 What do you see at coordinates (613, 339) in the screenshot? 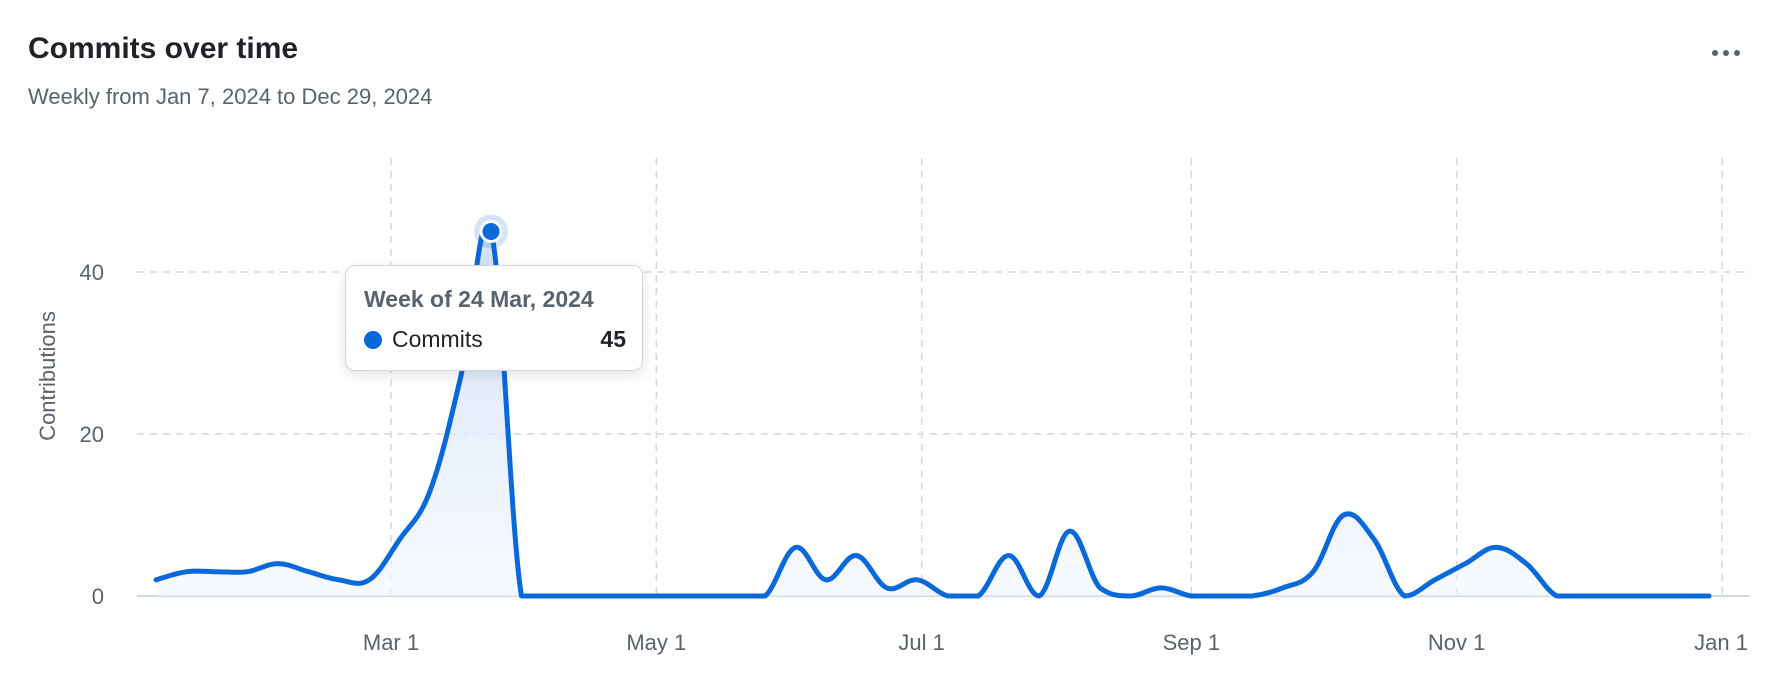
I see `tooltip-series-value: 45` at bounding box center [613, 339].